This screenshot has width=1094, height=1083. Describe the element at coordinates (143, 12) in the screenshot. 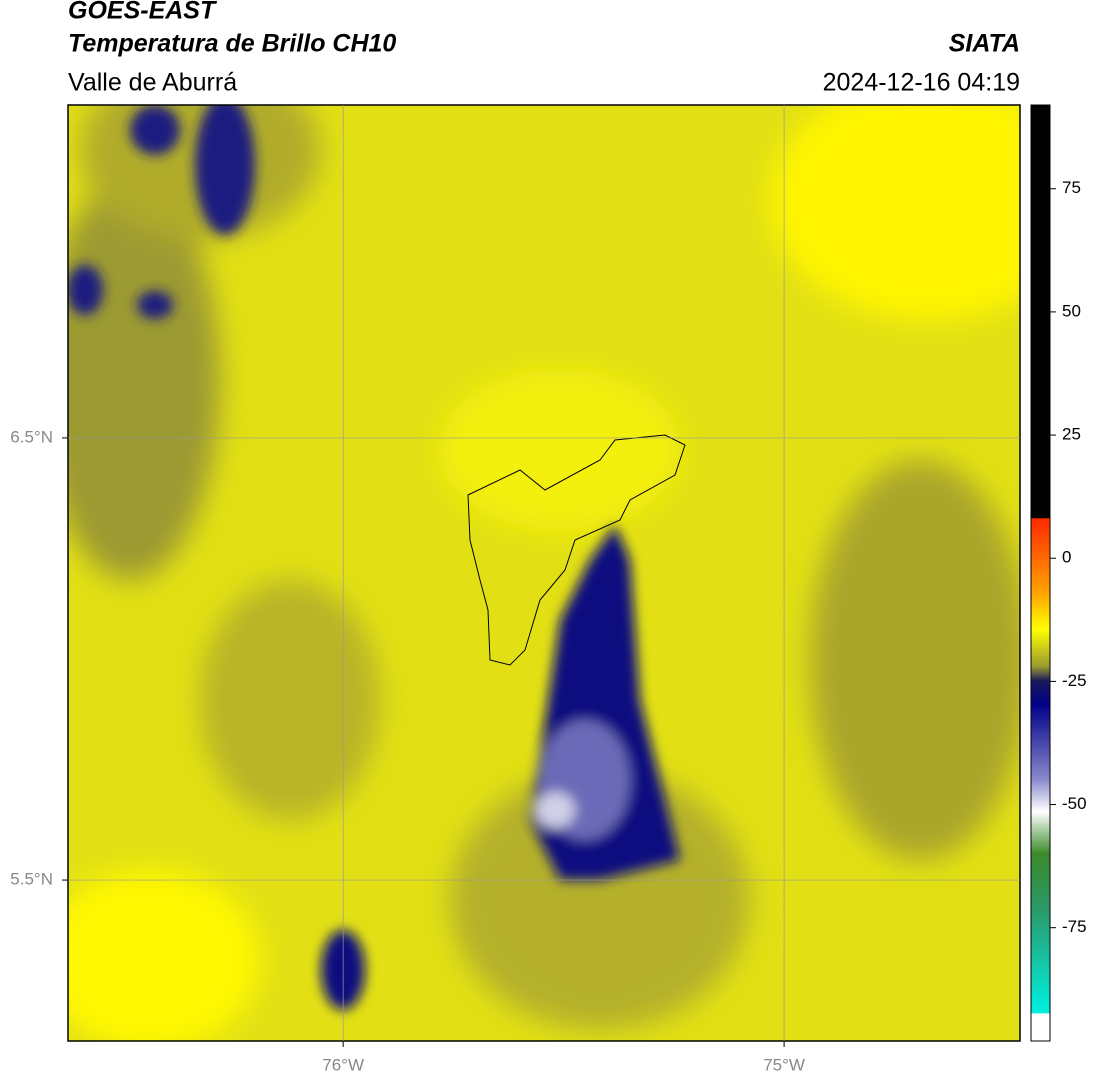

I see `title: GOES-EAST` at that location.